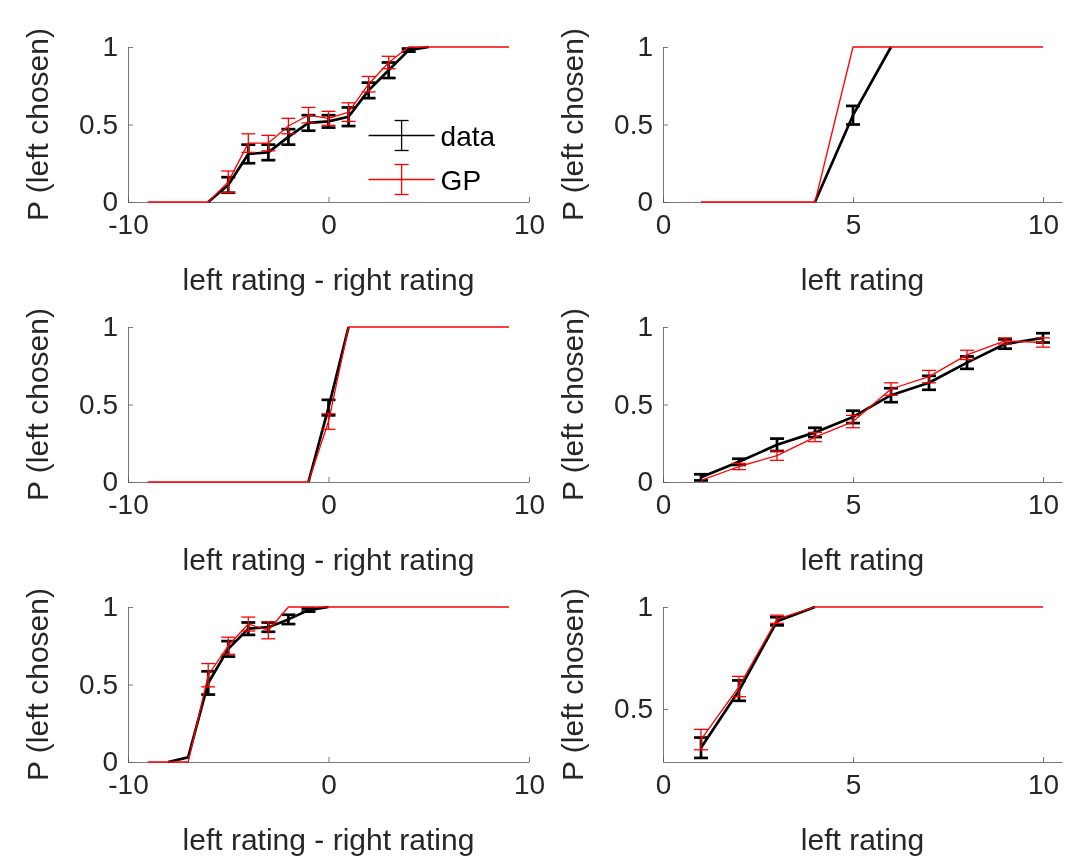 The width and height of the screenshot is (1071, 865). I want to click on legend-label: data, so click(468, 136).